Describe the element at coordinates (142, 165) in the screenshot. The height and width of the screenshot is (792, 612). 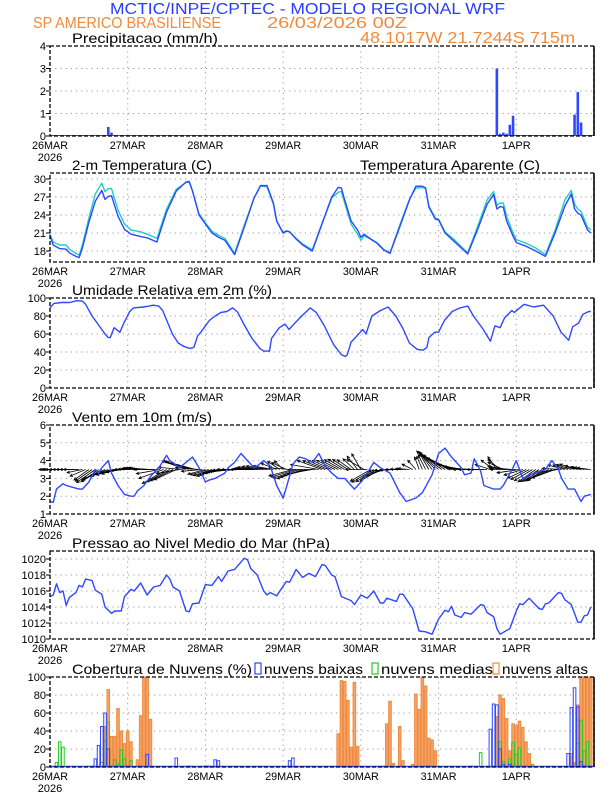
I see `panel-title: 2-m Temperatura (C)` at that location.